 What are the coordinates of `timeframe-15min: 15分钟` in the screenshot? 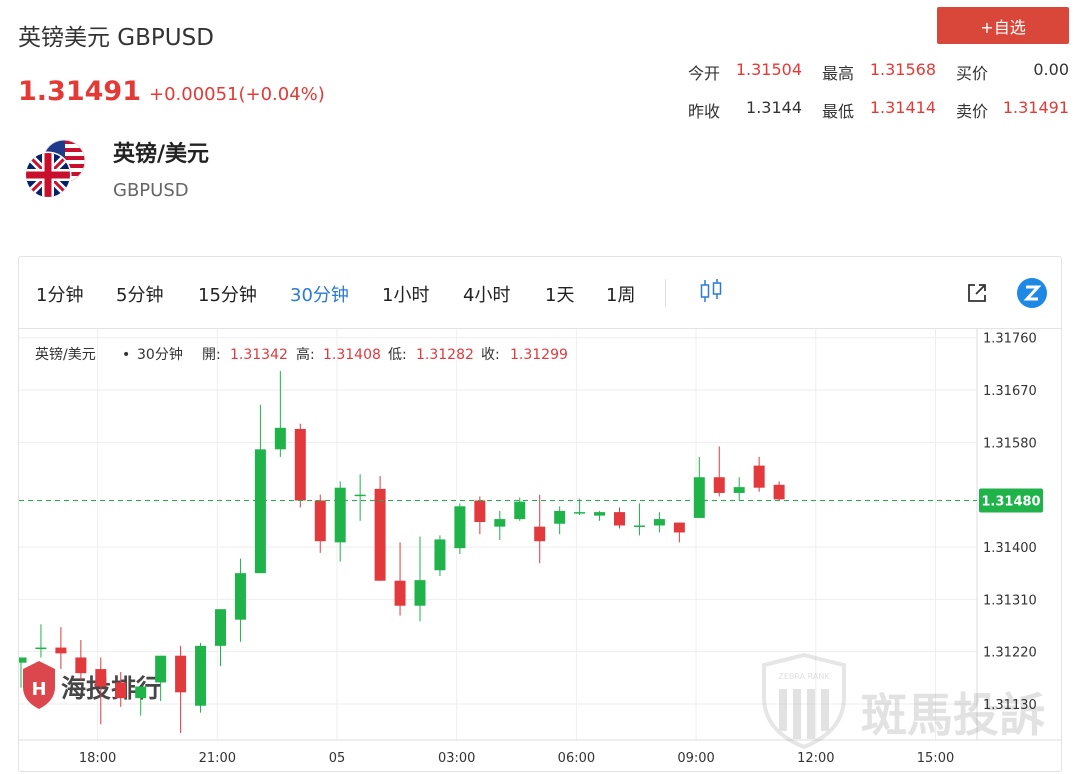 It's located at (227, 295).